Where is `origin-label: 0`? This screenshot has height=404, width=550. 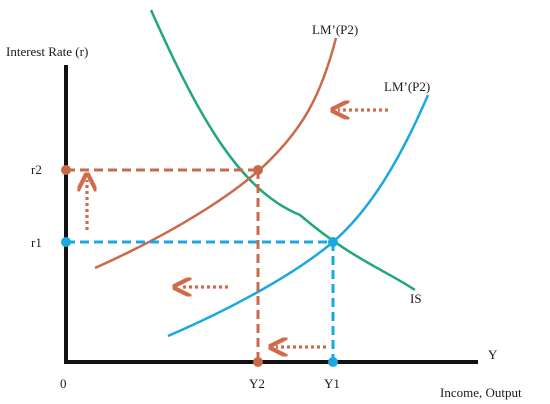
origin-label: 0 is located at coordinates (63, 383).